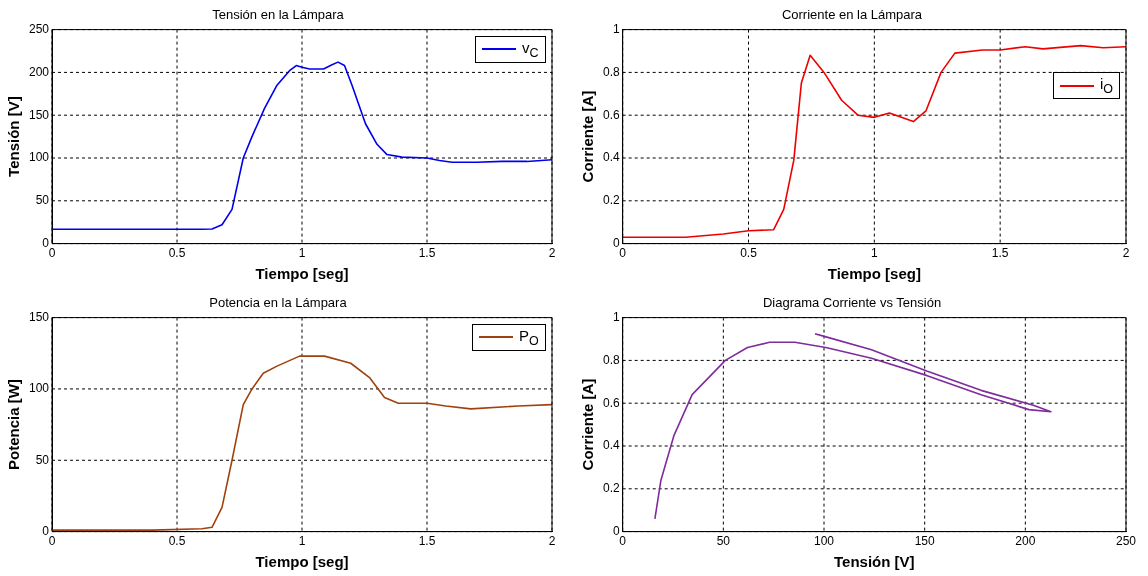 The height and width of the screenshot is (576, 1148). What do you see at coordinates (924, 541) in the screenshot?
I see `x-tick-label: 150` at bounding box center [924, 541].